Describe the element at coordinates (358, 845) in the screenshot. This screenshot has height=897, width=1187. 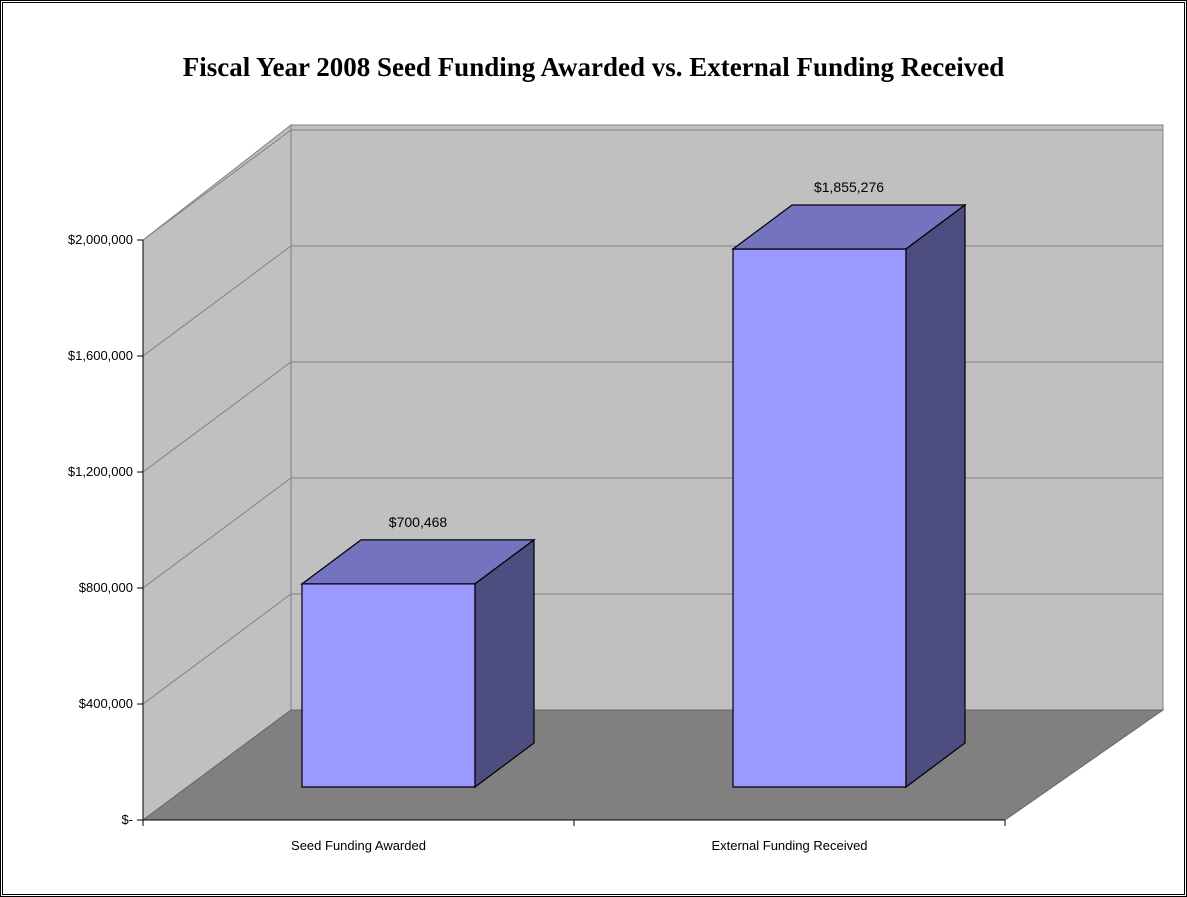
I see `x-tick-label: Seed Funding Awarded` at that location.